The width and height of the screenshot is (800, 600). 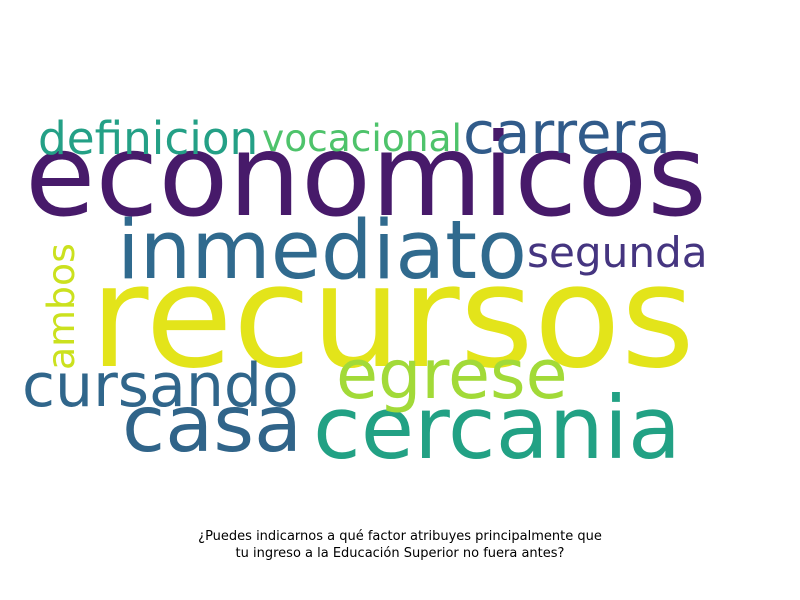 I want to click on word-definicion: definicion, so click(x=148, y=138).